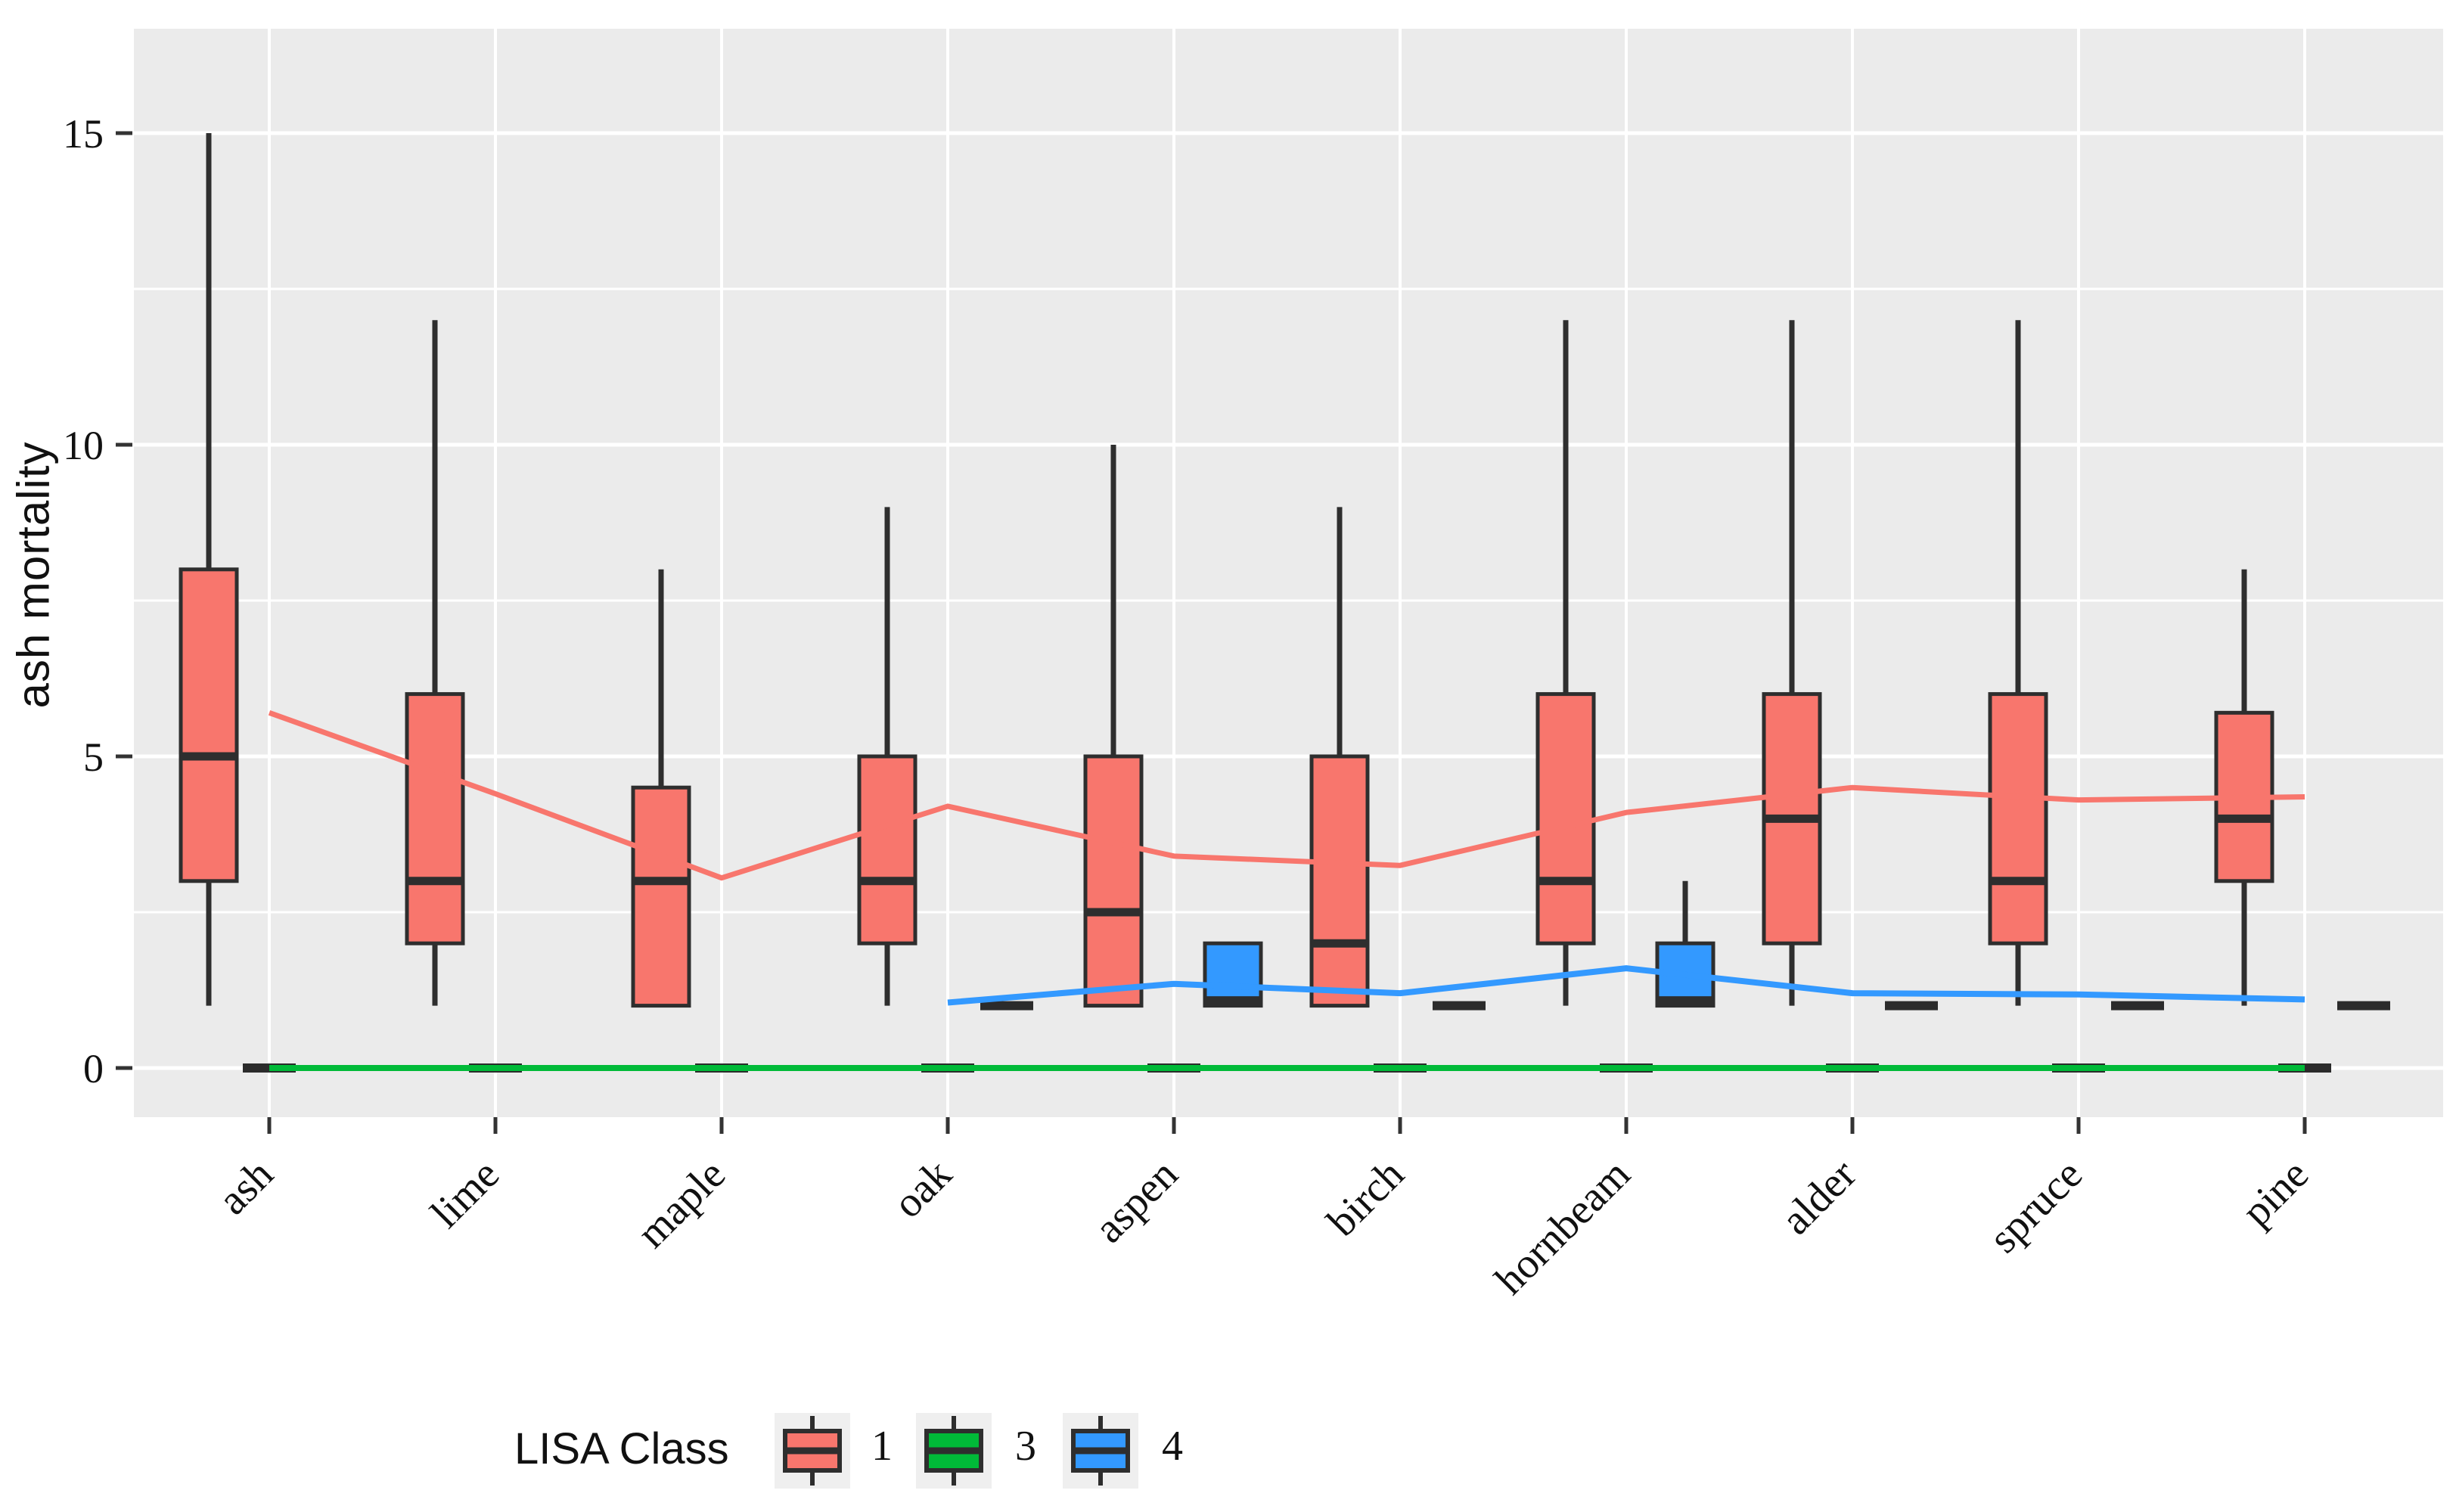 The image size is (2456, 1512). Describe the element at coordinates (246, 1187) in the screenshot. I see `x-tick-label-ash: ash` at that location.